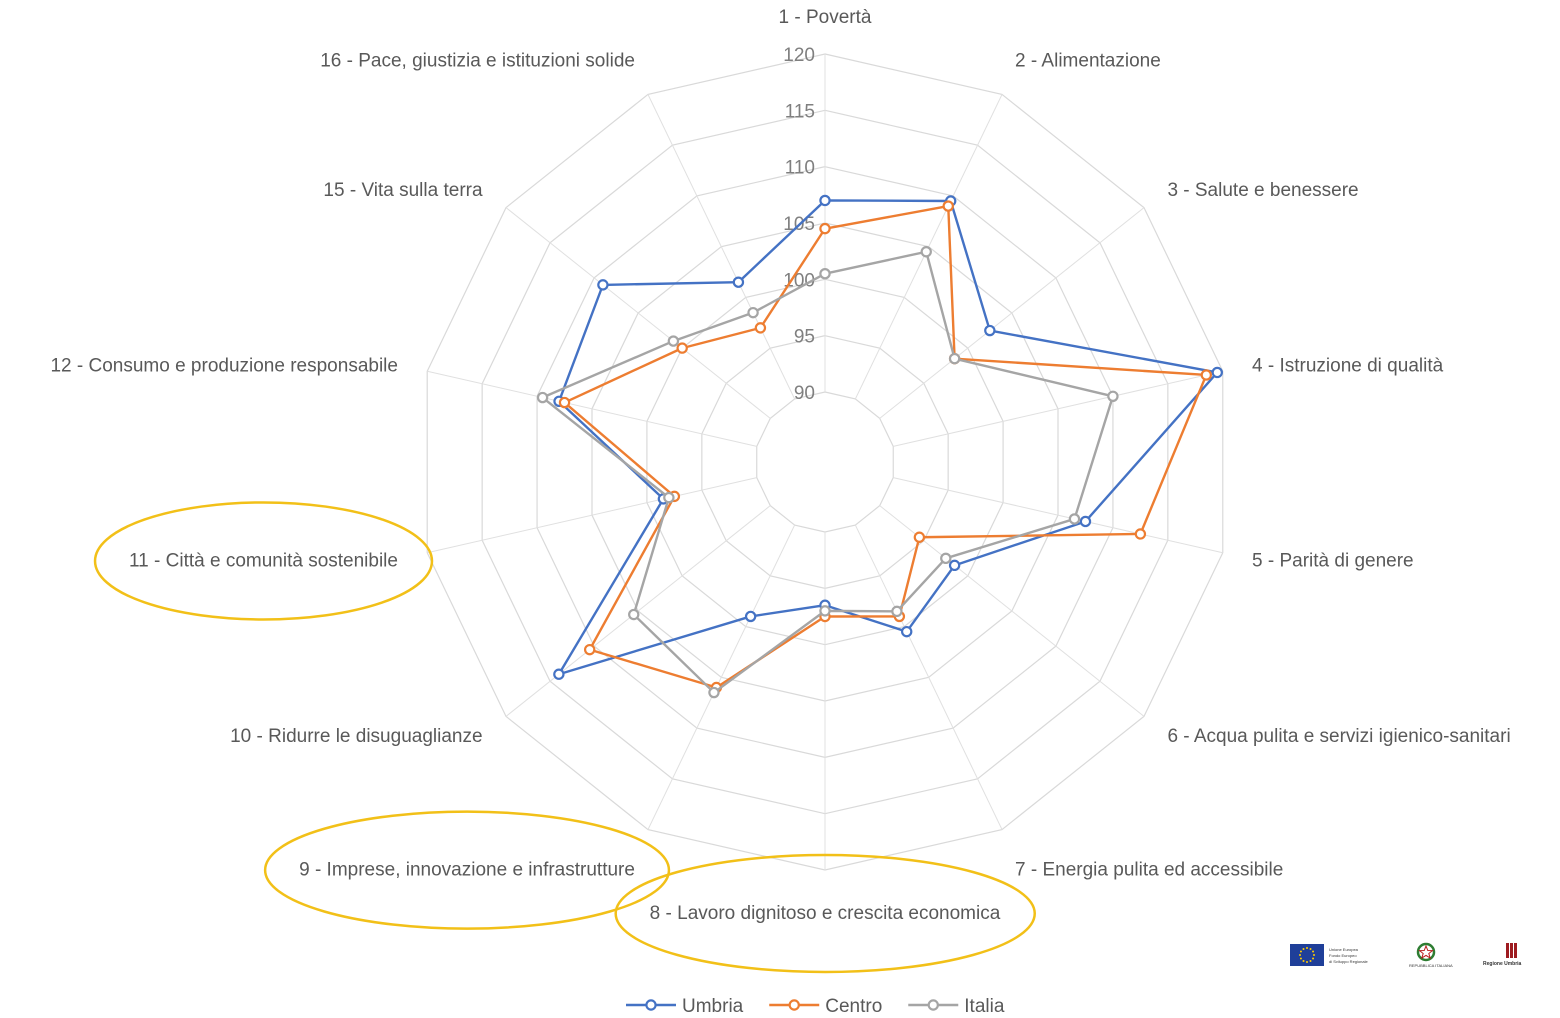 The height and width of the screenshot is (1018, 1560). What do you see at coordinates (713, 1006) in the screenshot?
I see `legend-label: Umbria` at bounding box center [713, 1006].